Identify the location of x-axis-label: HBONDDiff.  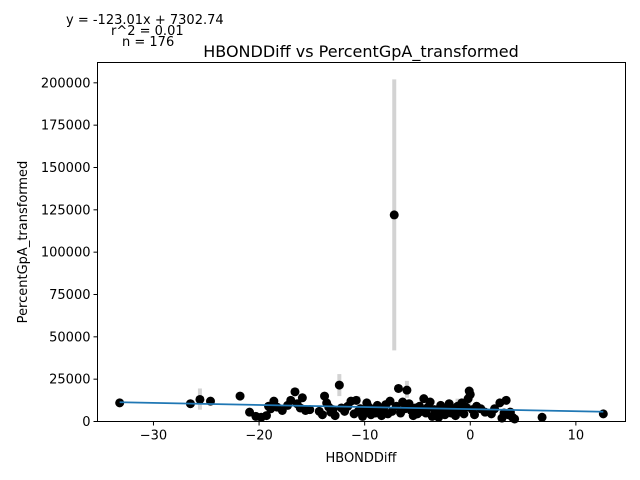
(361, 458).